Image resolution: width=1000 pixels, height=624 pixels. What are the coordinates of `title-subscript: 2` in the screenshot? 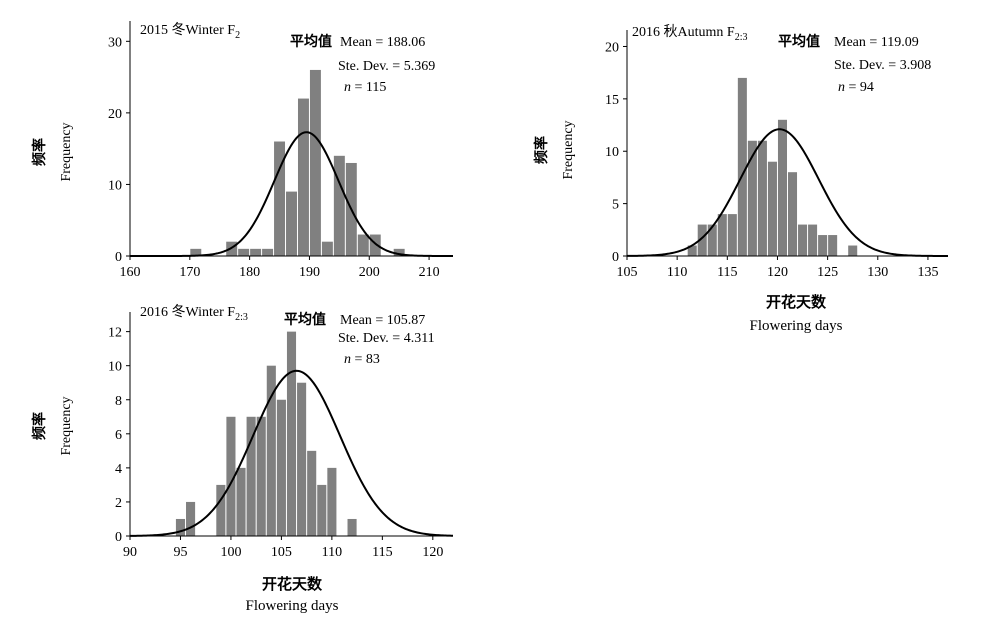 It's located at (237, 35).